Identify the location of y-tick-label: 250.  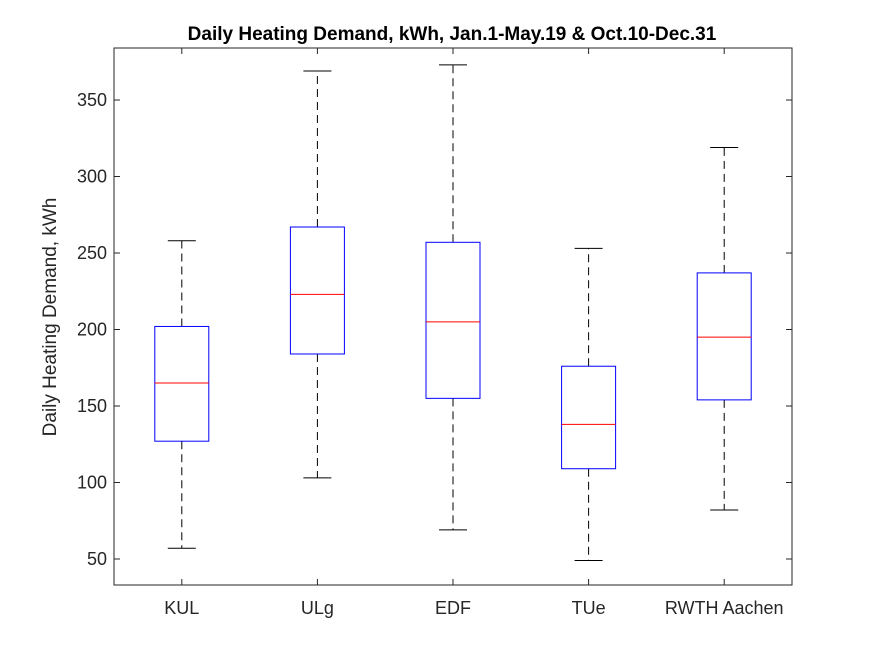
(92, 253).